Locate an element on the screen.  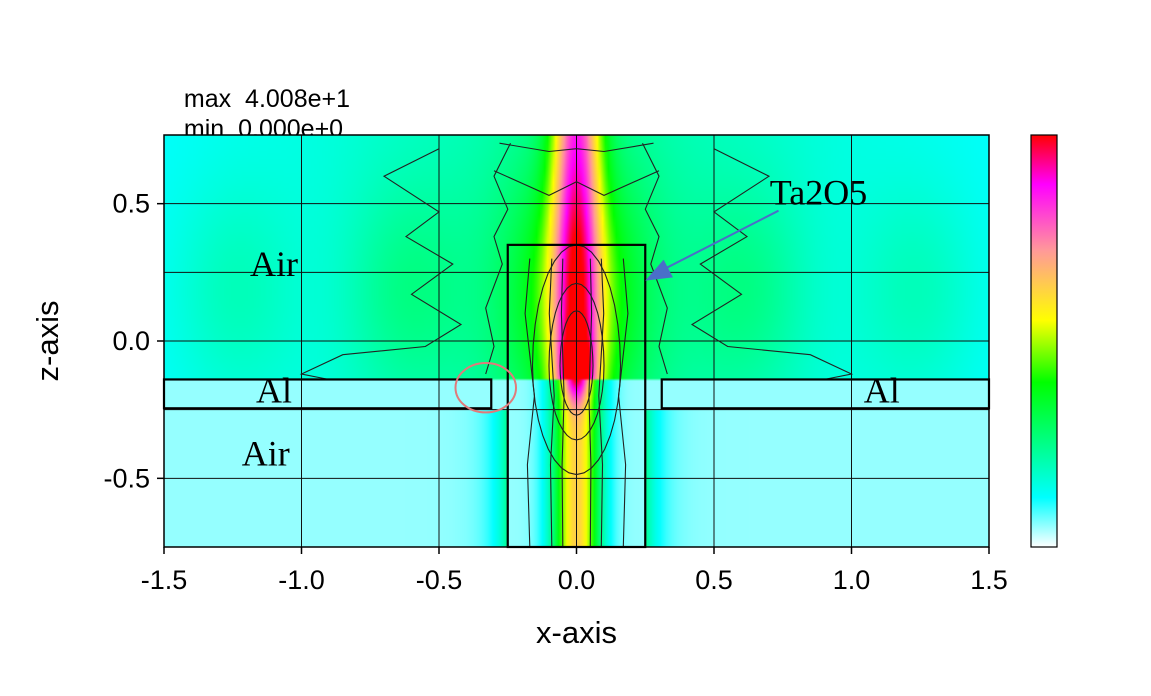
x-axis-label: x-axis is located at coordinates (576, 632).